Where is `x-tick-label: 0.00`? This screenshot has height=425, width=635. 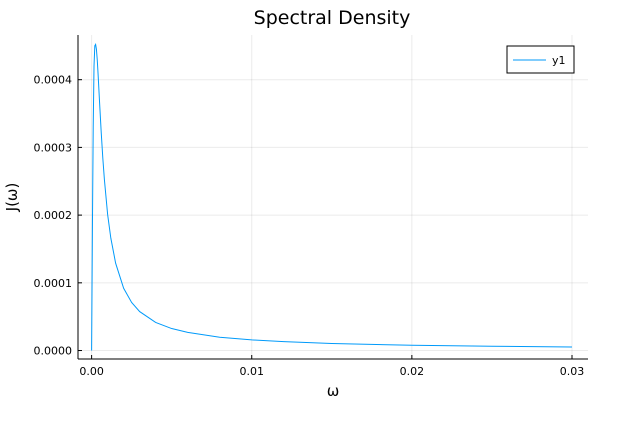 x-tick-label: 0.00 is located at coordinates (91, 371).